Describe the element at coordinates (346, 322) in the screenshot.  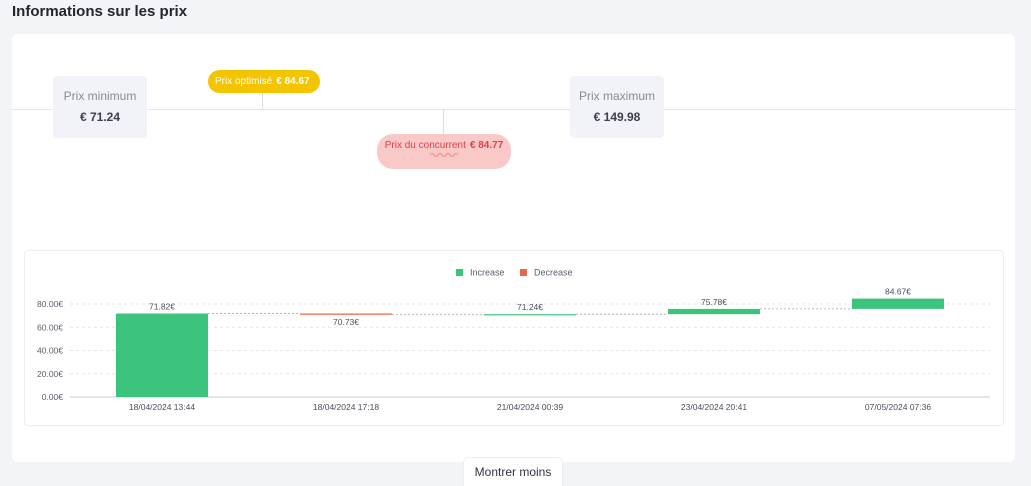
I see `data-label: 70.73€` at that location.